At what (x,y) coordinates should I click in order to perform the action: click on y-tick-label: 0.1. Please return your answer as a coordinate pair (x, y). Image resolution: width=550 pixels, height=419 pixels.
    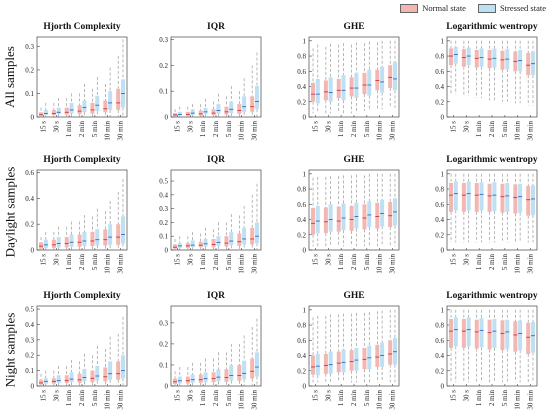
    Looking at the image, I should click on (29, 94).